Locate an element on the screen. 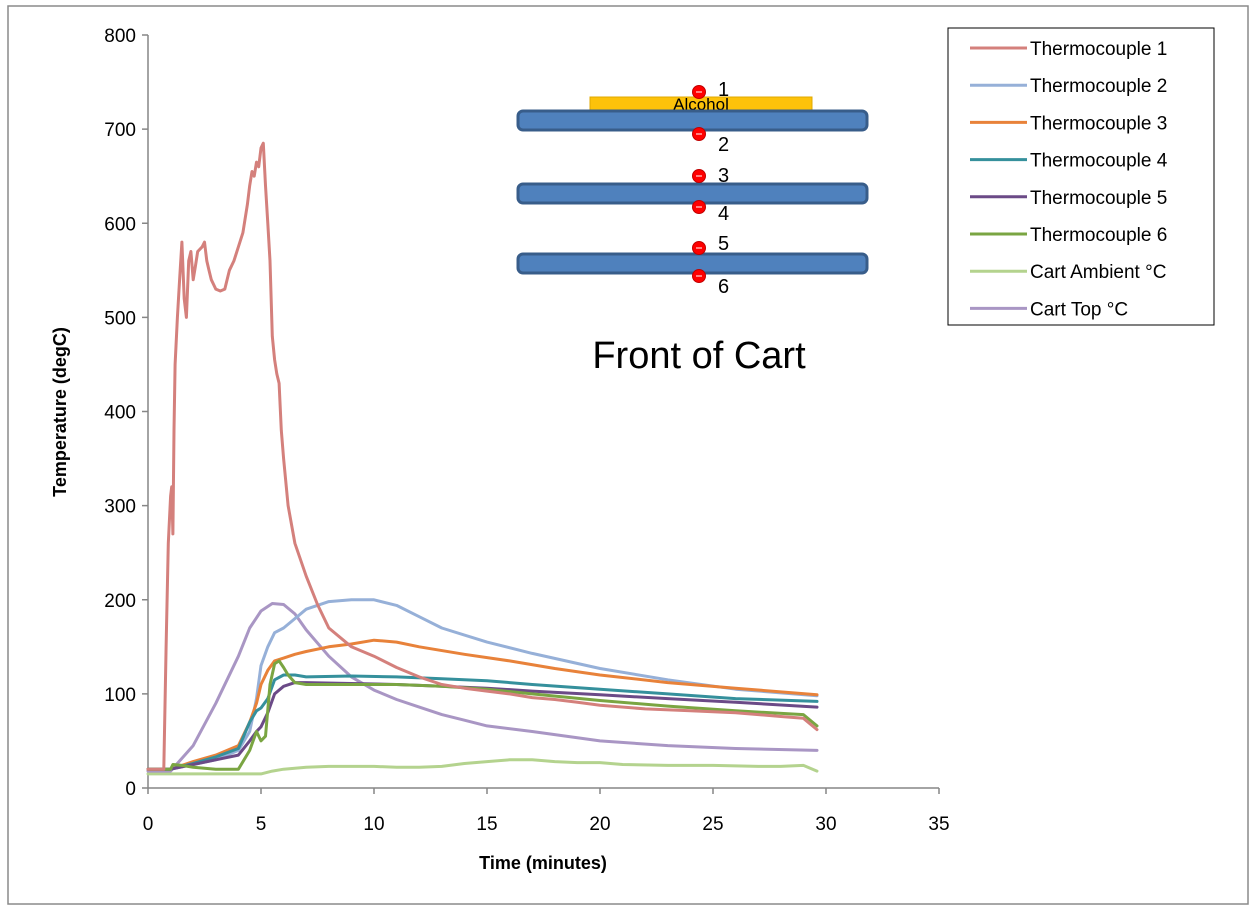 Image resolution: width=1253 pixels, height=914 pixels. cart-shelf-middle is located at coordinates (692, 193).